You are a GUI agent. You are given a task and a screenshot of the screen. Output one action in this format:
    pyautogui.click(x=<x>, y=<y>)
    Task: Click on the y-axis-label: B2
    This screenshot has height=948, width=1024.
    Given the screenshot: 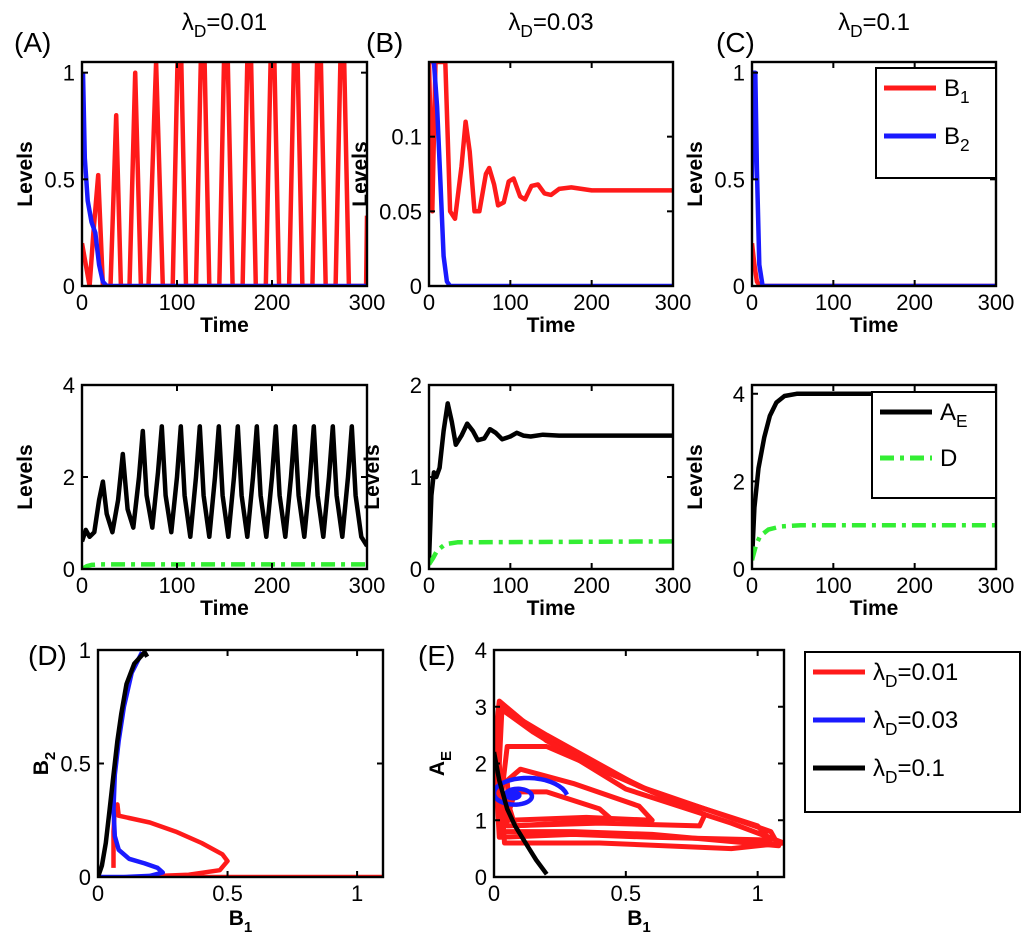 What is the action you would take?
    pyautogui.click(x=44, y=764)
    